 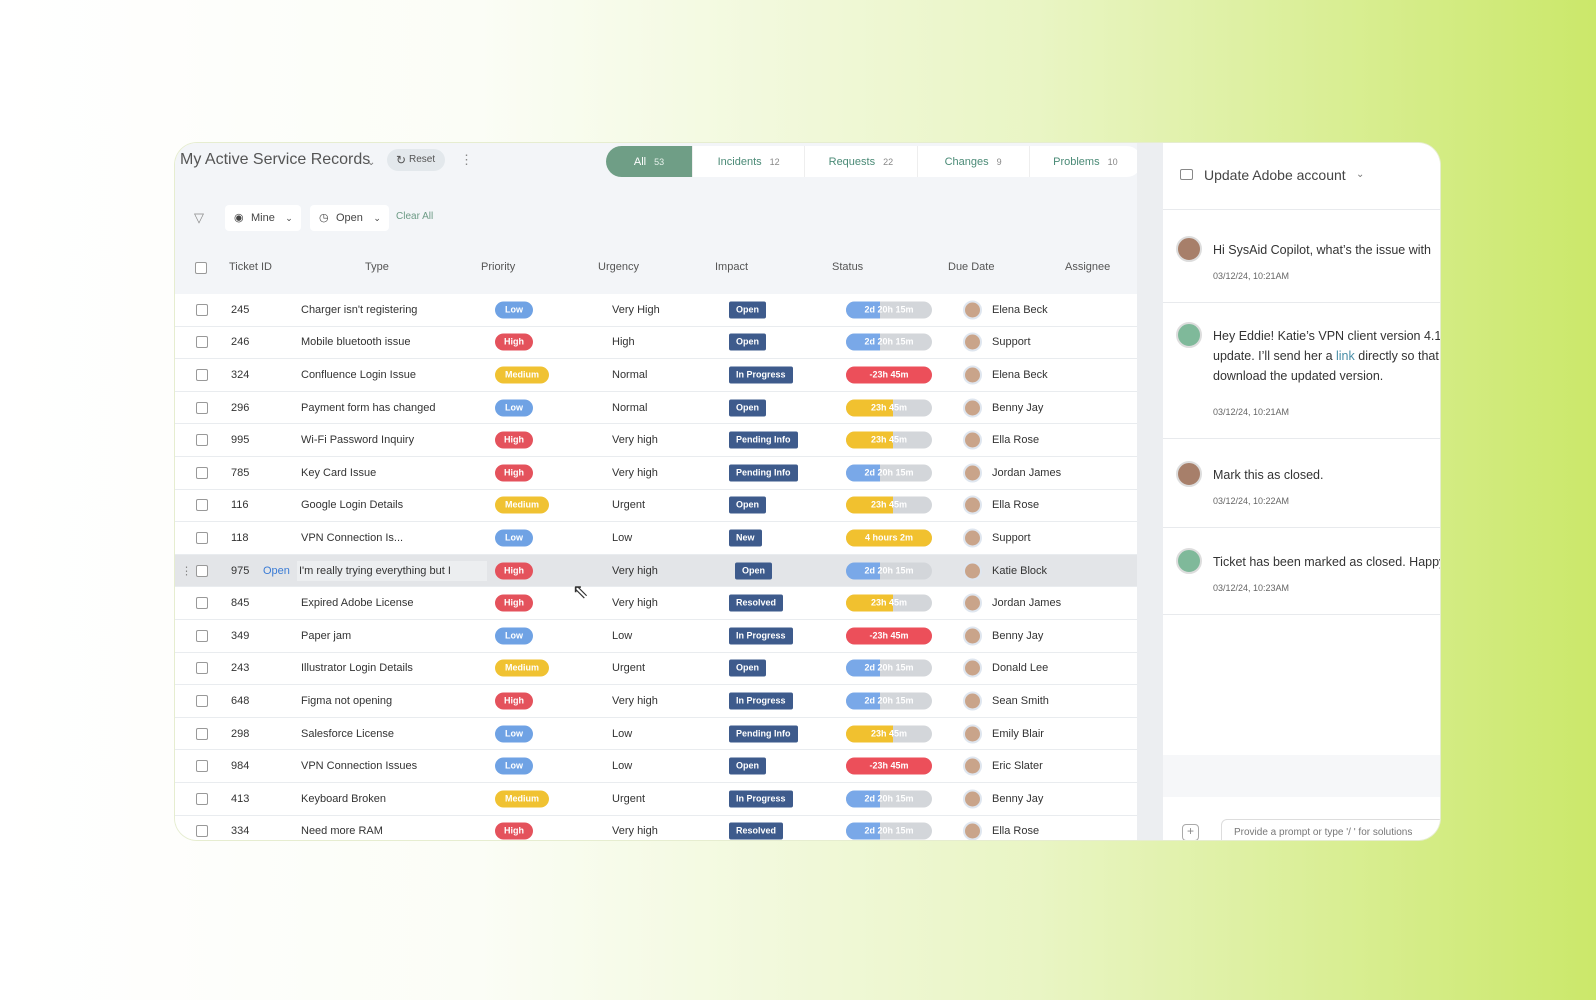 I want to click on column-header: Ticket ID, so click(x=250, y=267).